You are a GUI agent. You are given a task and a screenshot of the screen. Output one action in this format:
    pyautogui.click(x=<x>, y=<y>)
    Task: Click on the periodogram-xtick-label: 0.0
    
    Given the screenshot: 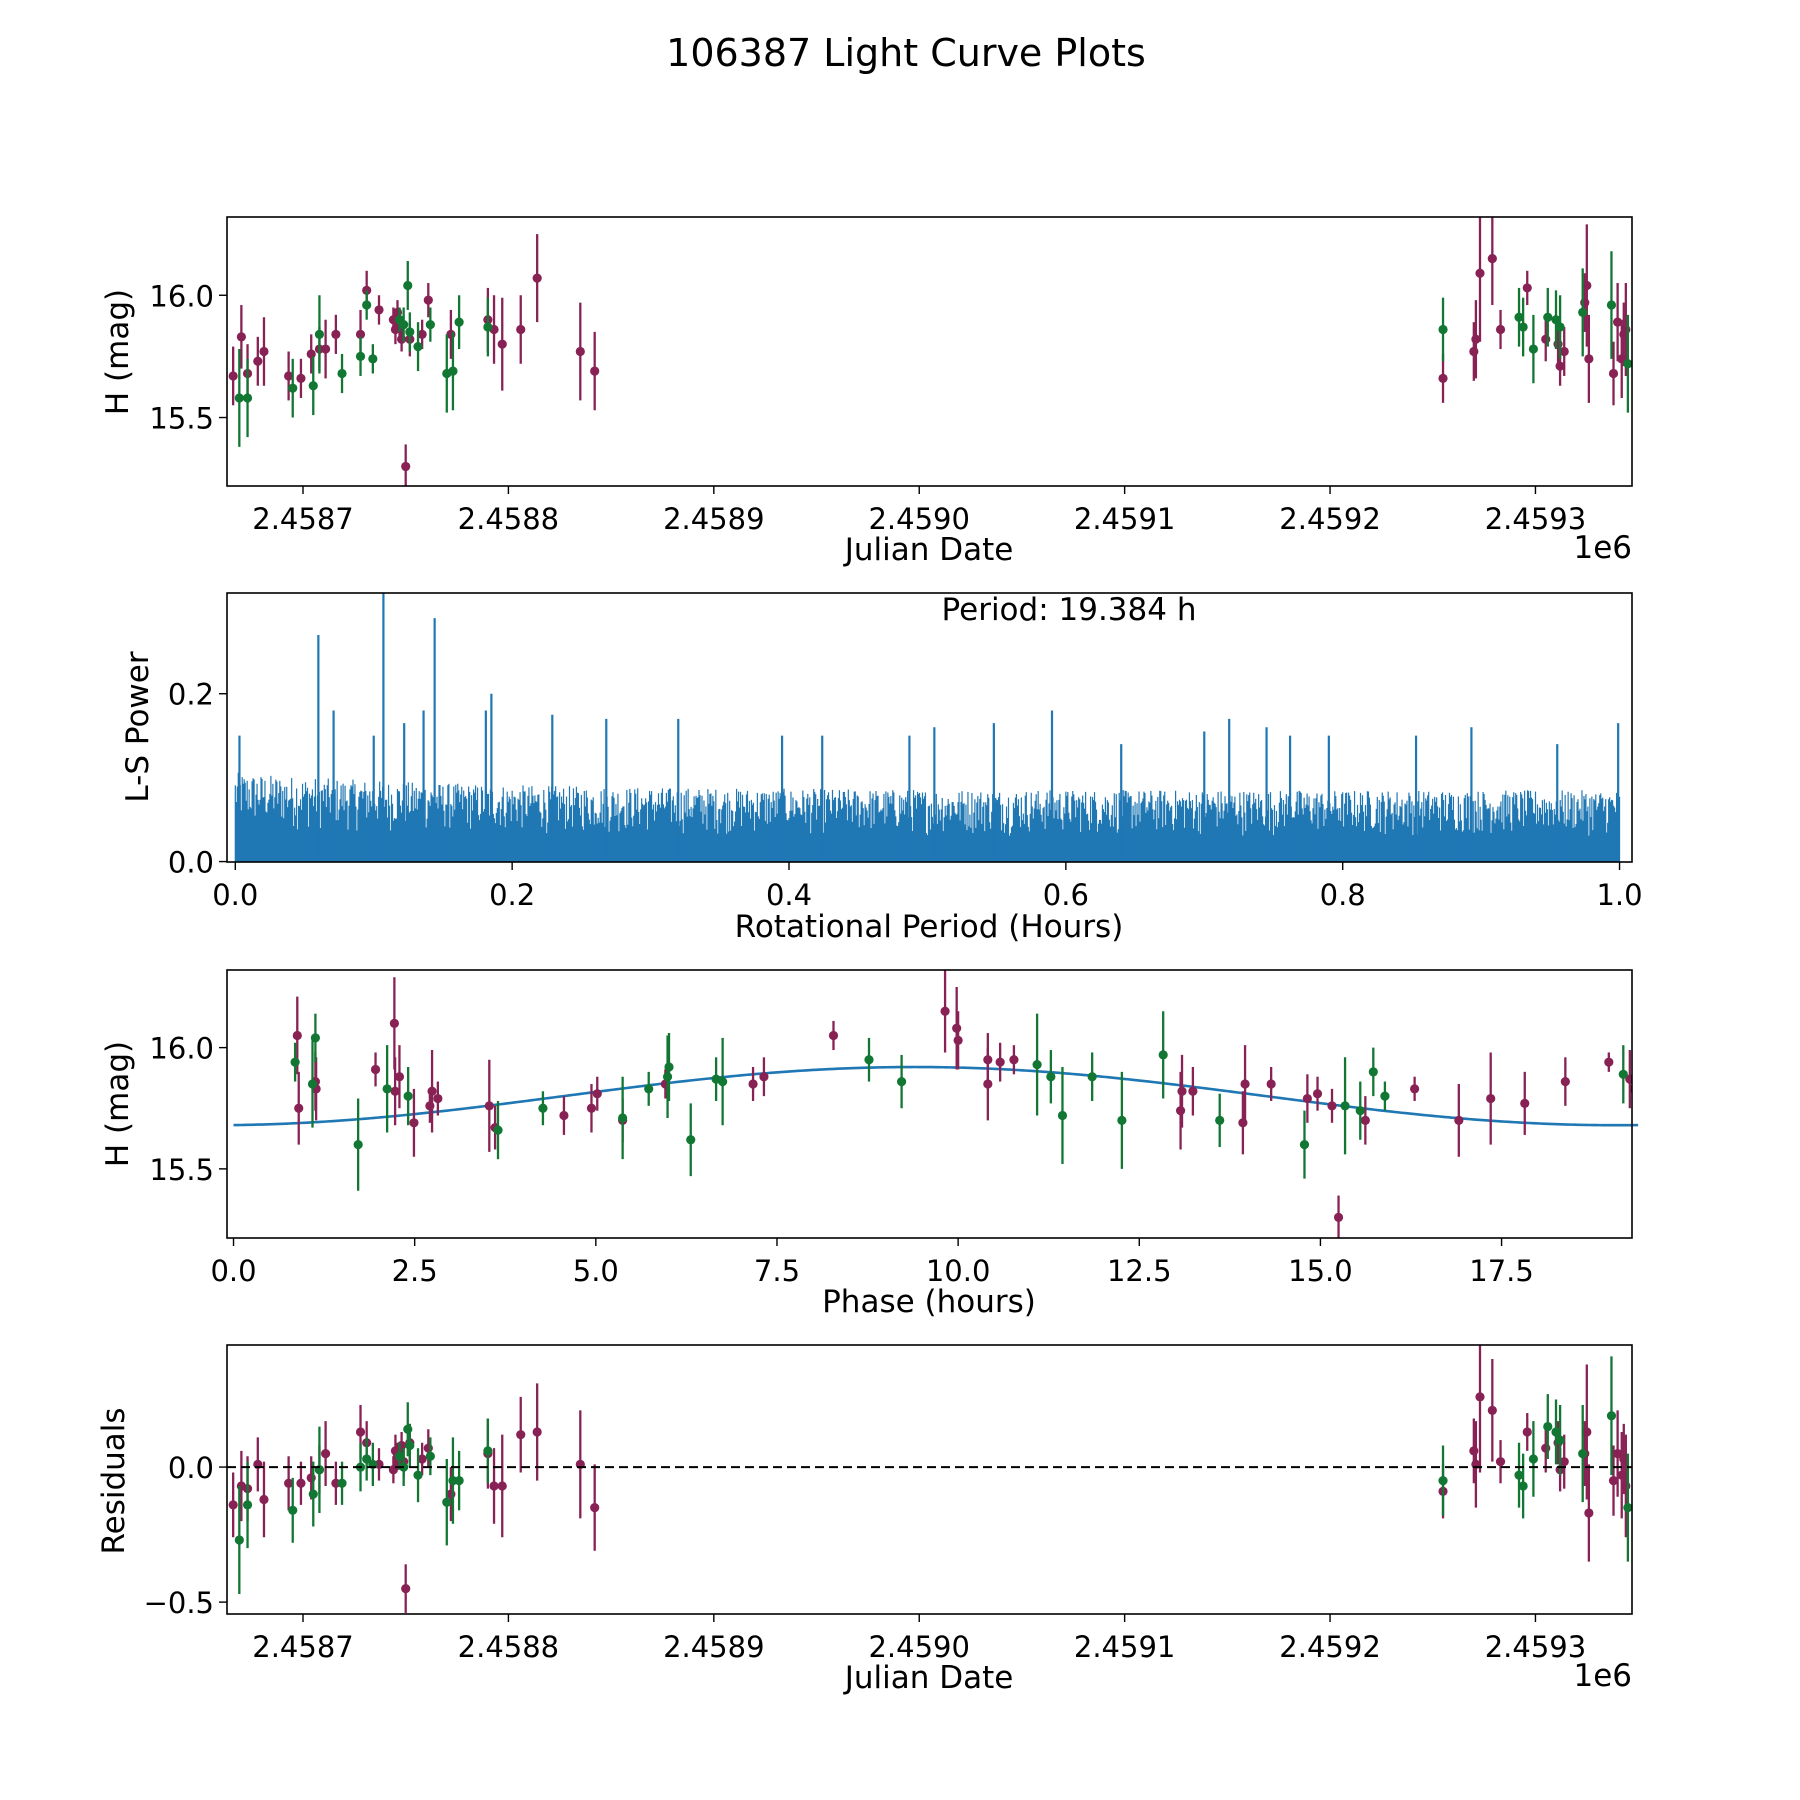 What is the action you would take?
    pyautogui.click(x=235, y=895)
    